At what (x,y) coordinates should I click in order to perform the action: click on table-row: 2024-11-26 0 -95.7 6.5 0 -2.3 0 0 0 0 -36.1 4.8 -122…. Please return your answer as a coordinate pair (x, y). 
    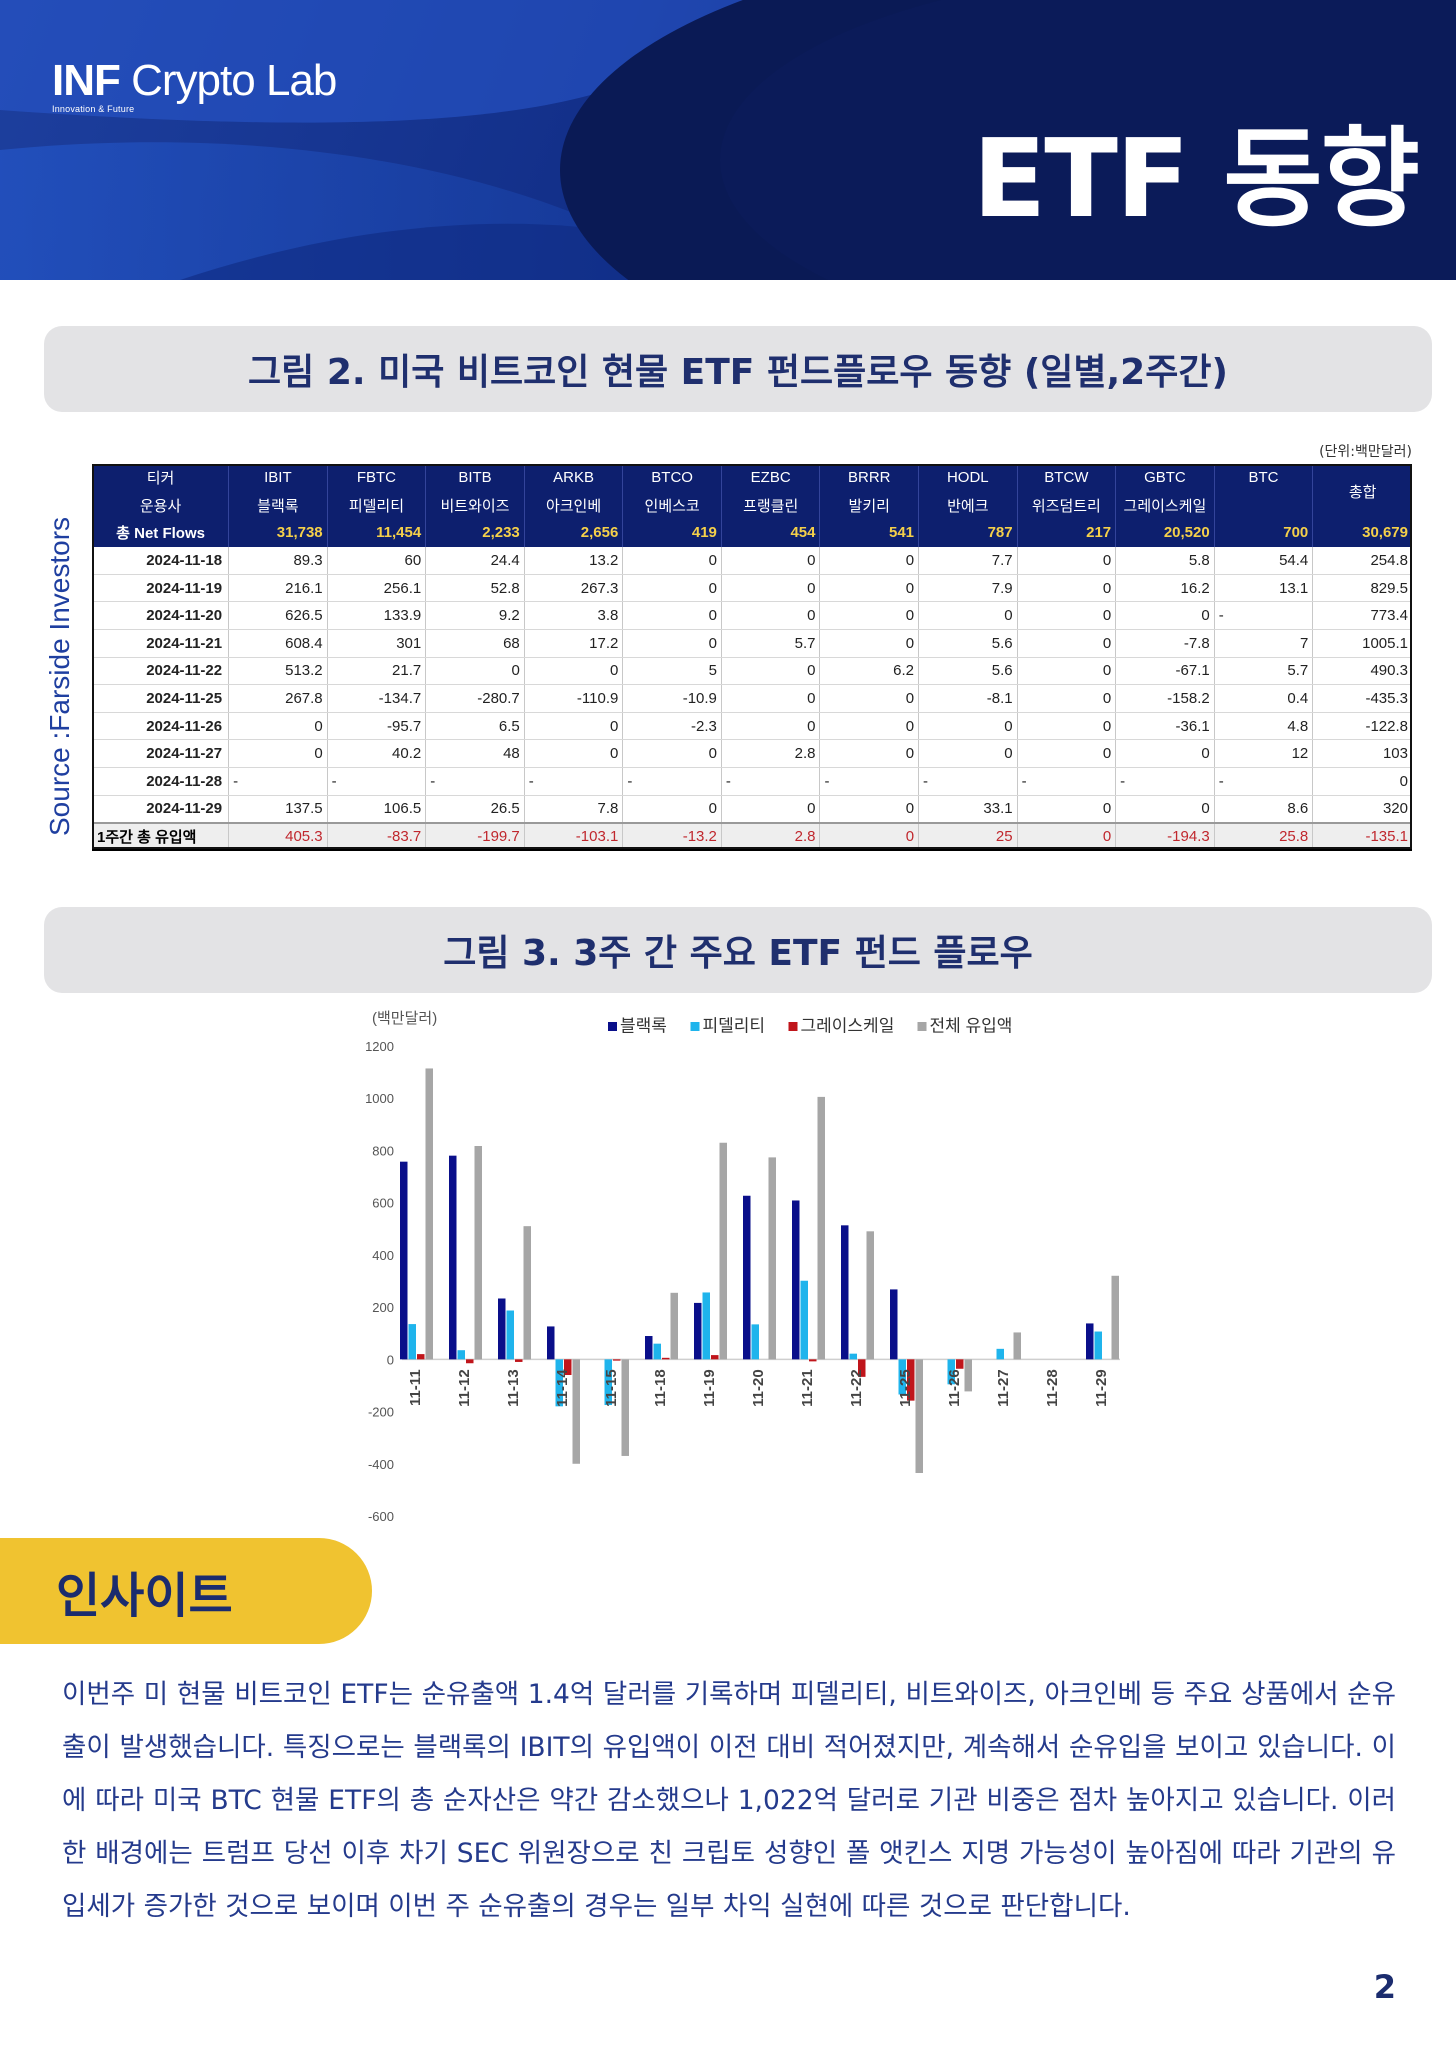
    Looking at the image, I should click on (751, 726).